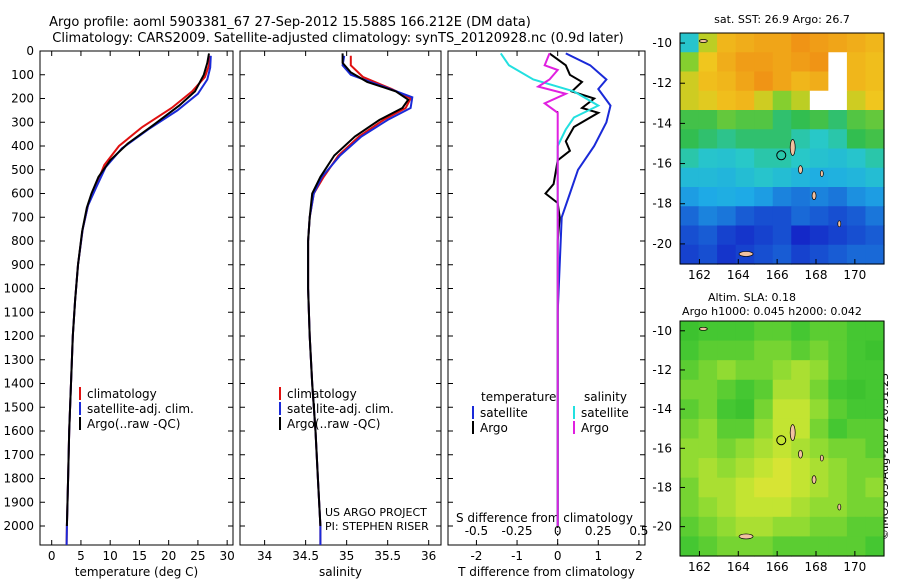  What do you see at coordinates (110, 556) in the screenshot?
I see `temperature-xtick-label: 10` at bounding box center [110, 556].